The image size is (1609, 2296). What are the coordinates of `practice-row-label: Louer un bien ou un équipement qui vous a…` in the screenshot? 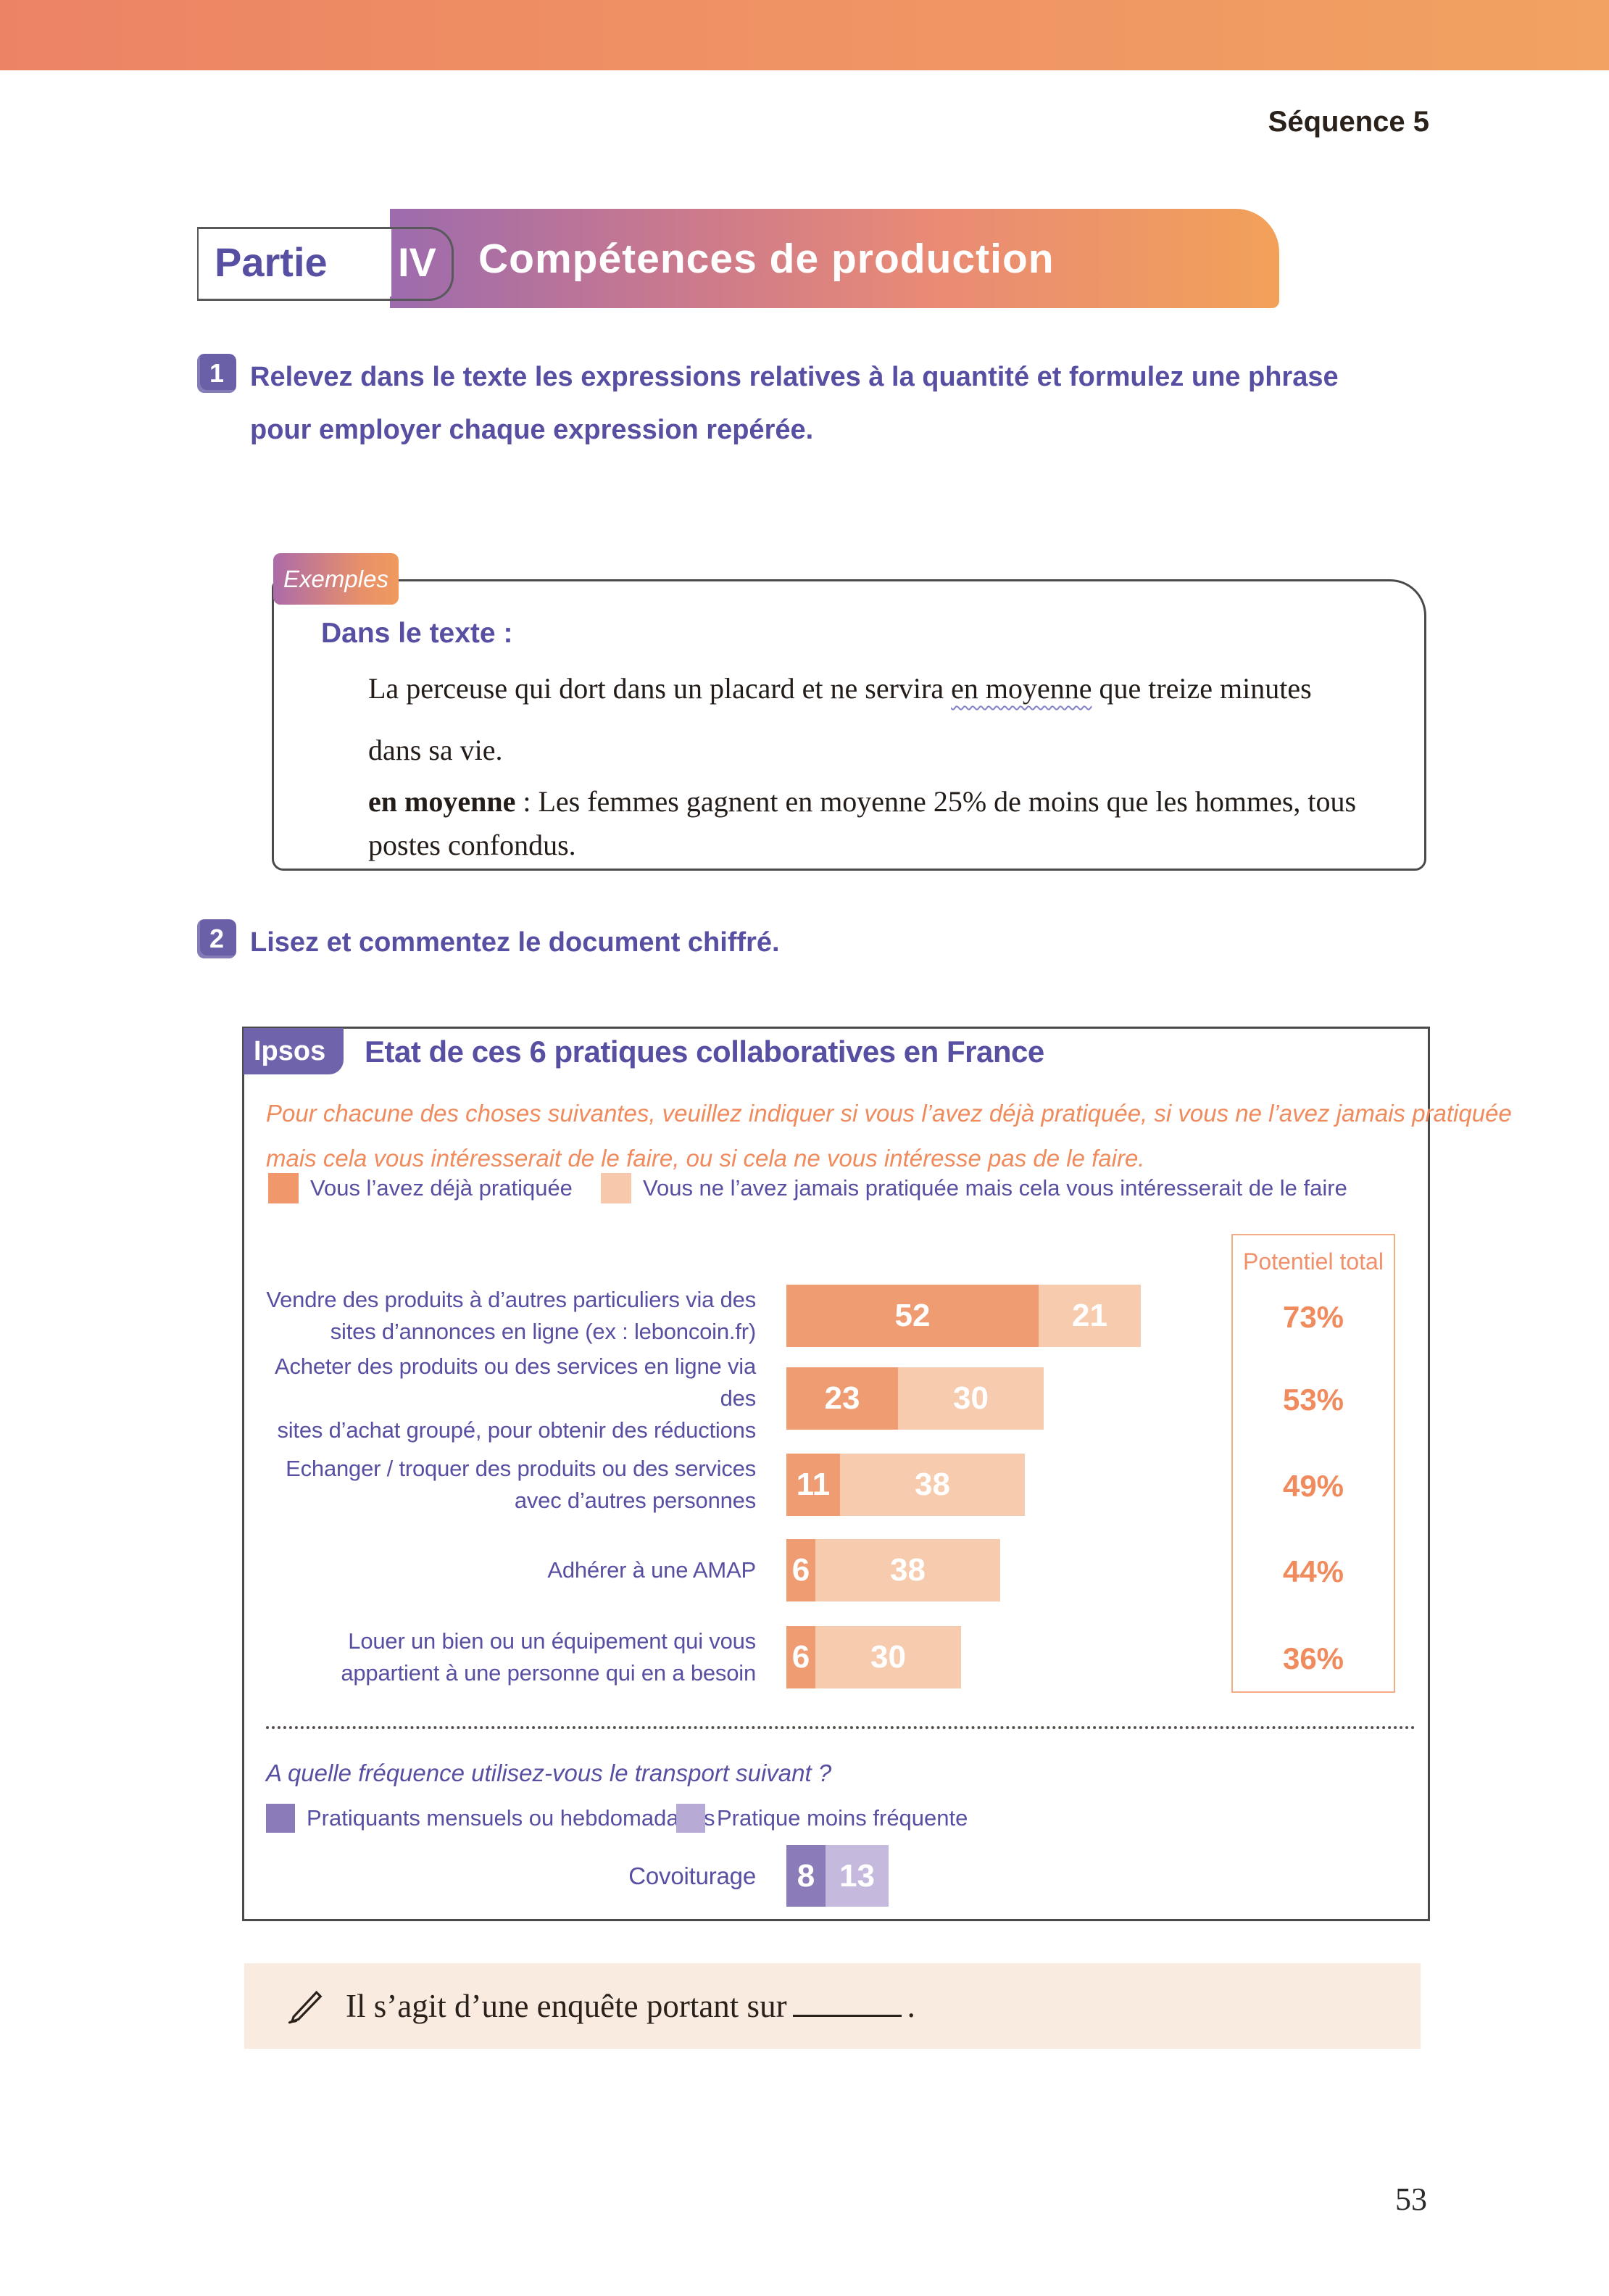 It's located at (548, 1657).